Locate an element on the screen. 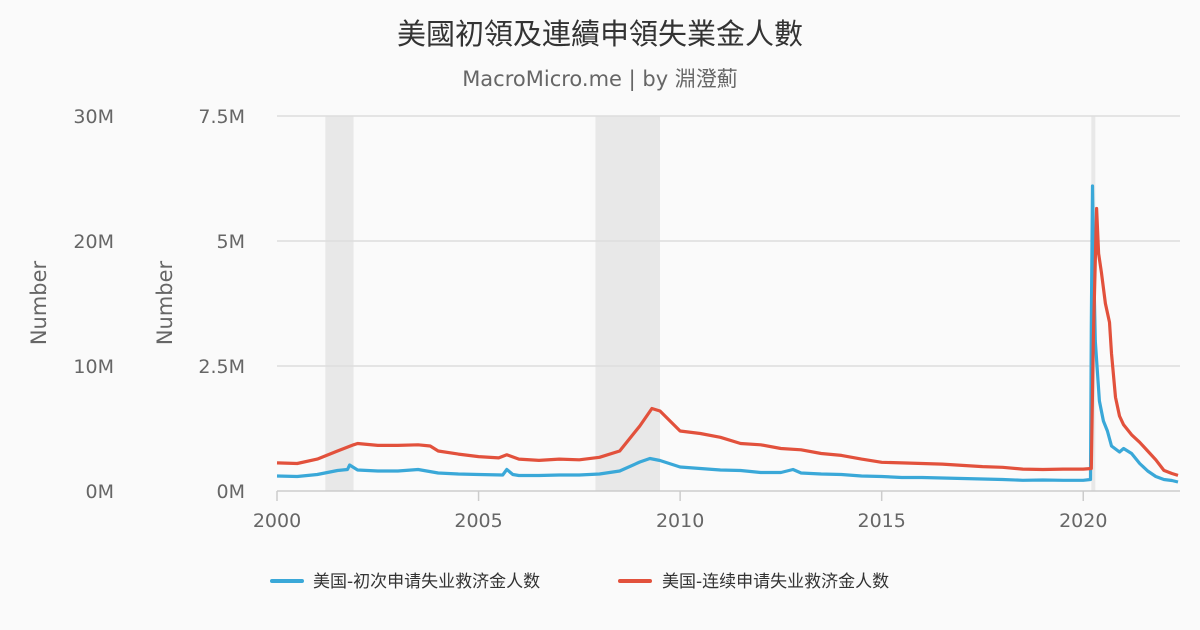 The width and height of the screenshot is (1200, 630). legend-item-continuing-claims: 美国-连续申请失业救济金人数 is located at coordinates (753, 582).